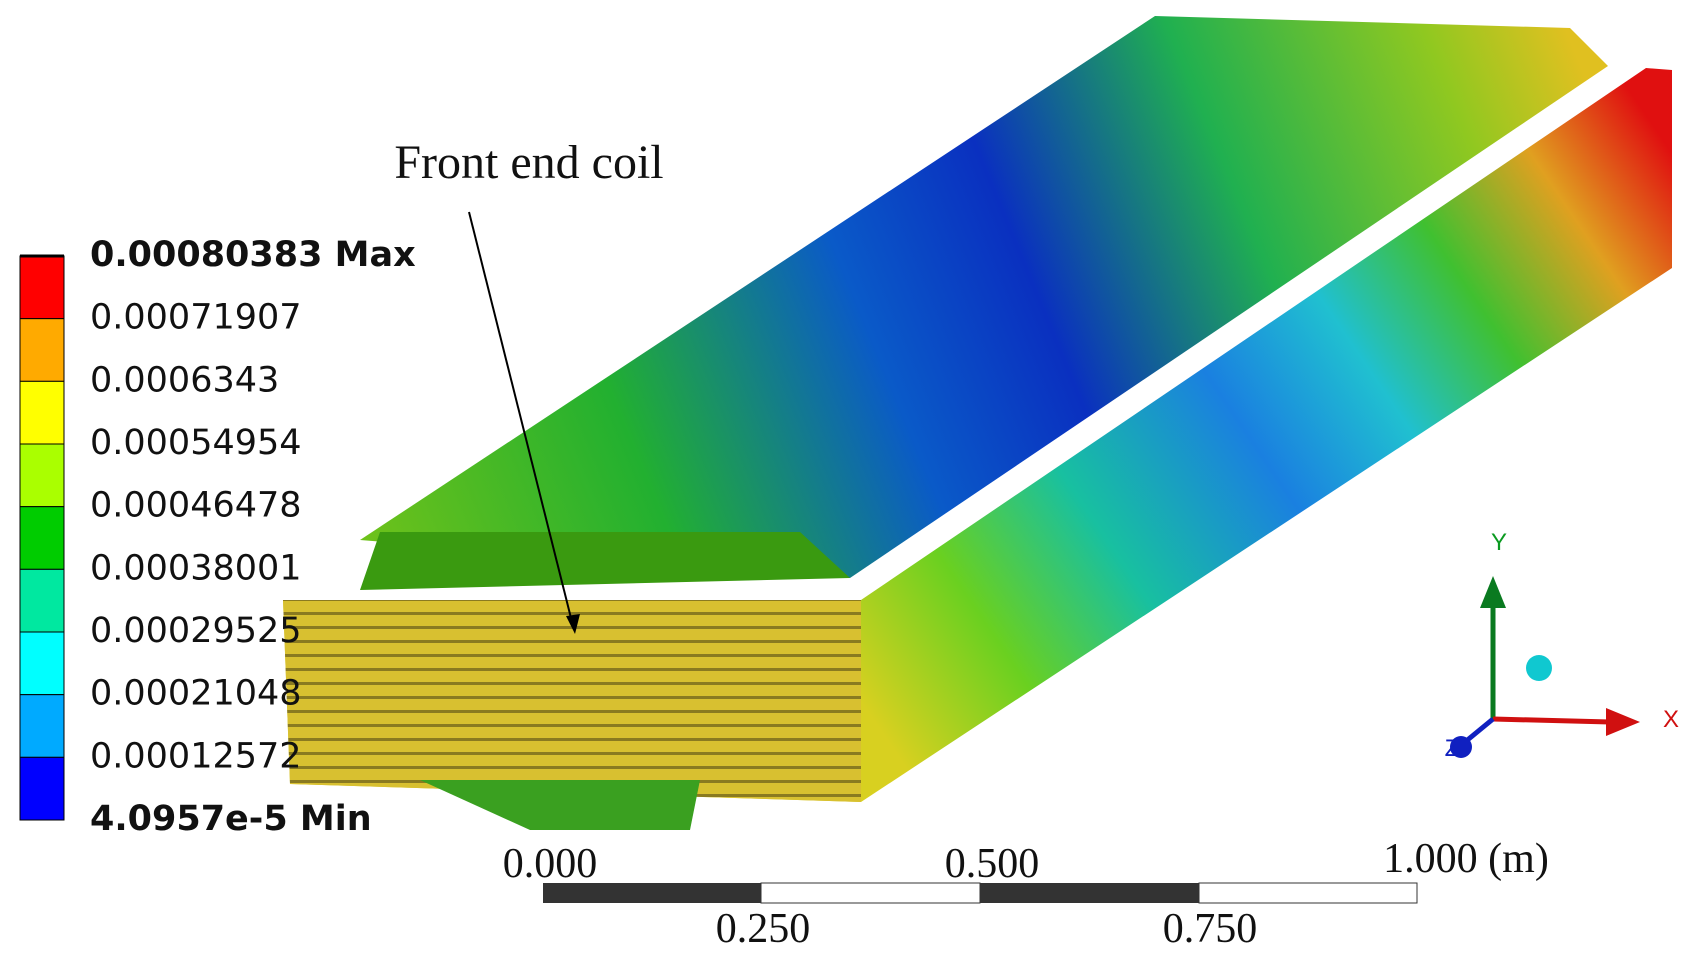 The width and height of the screenshot is (1696, 957). What do you see at coordinates (1671, 719) in the screenshot?
I see `axis-label: X` at bounding box center [1671, 719].